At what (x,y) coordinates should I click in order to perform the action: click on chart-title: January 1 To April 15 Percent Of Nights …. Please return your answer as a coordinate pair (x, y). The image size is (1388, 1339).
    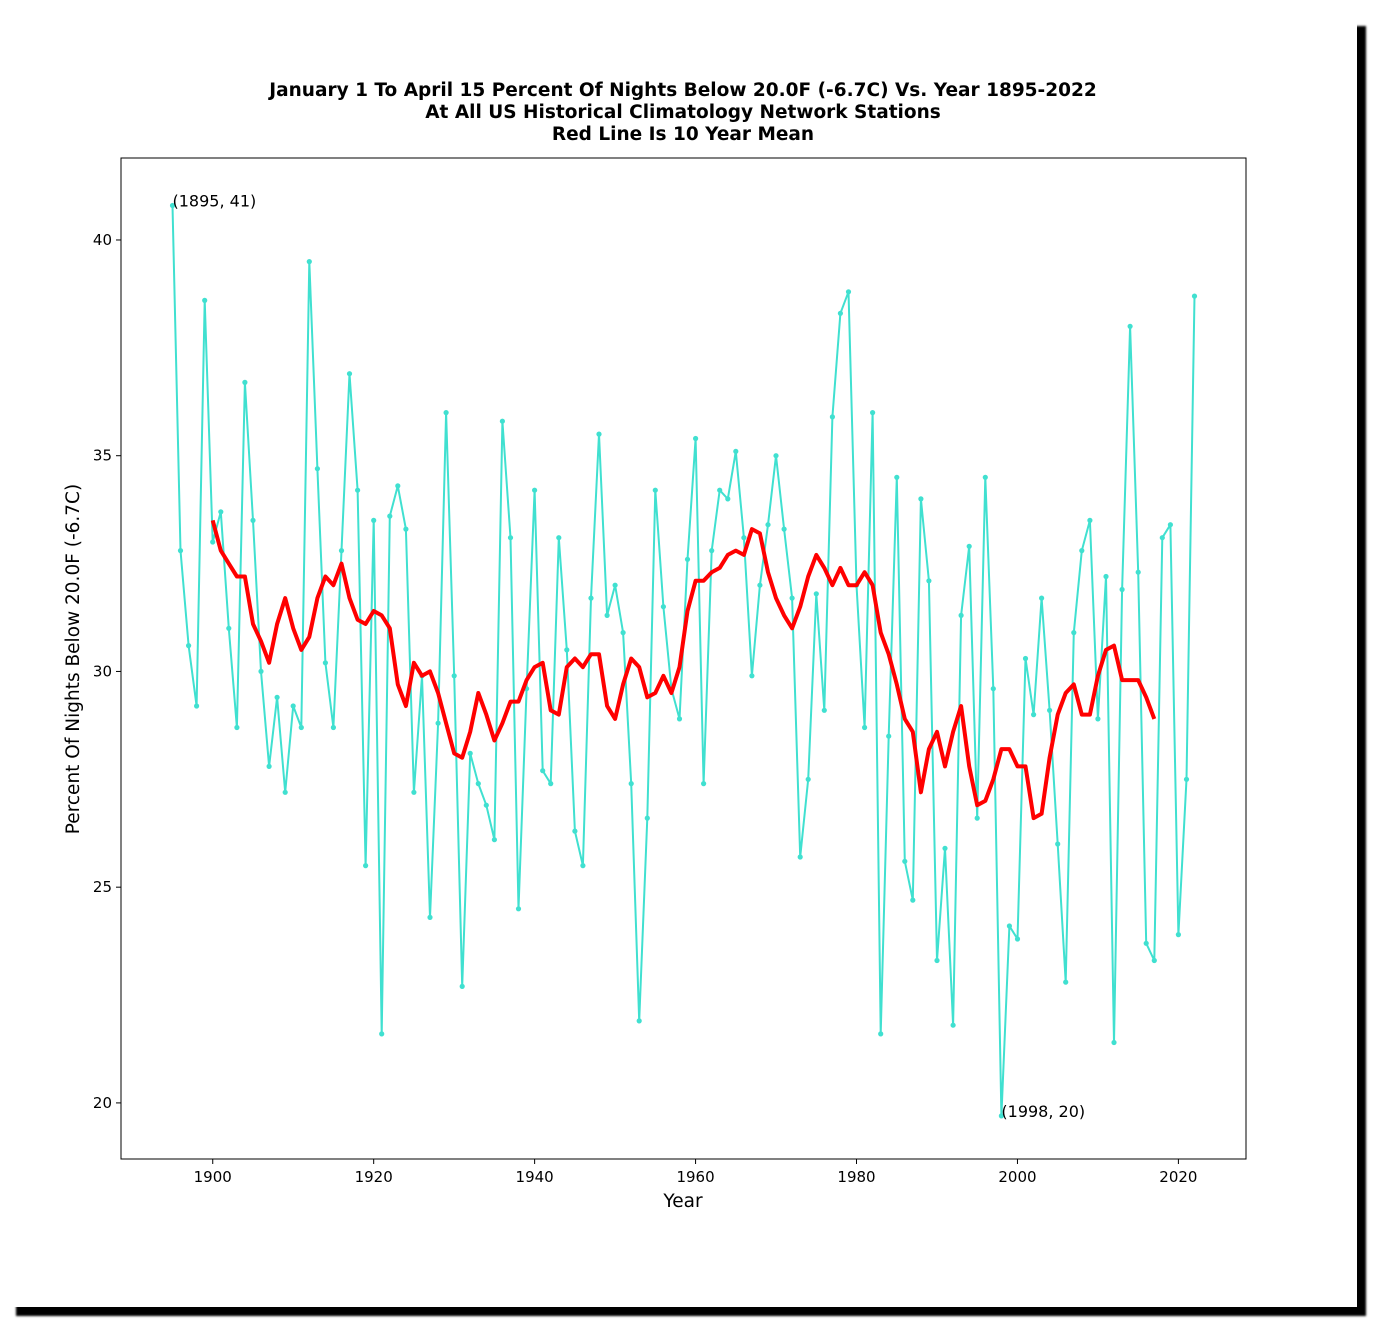
    Looking at the image, I should click on (681, 112).